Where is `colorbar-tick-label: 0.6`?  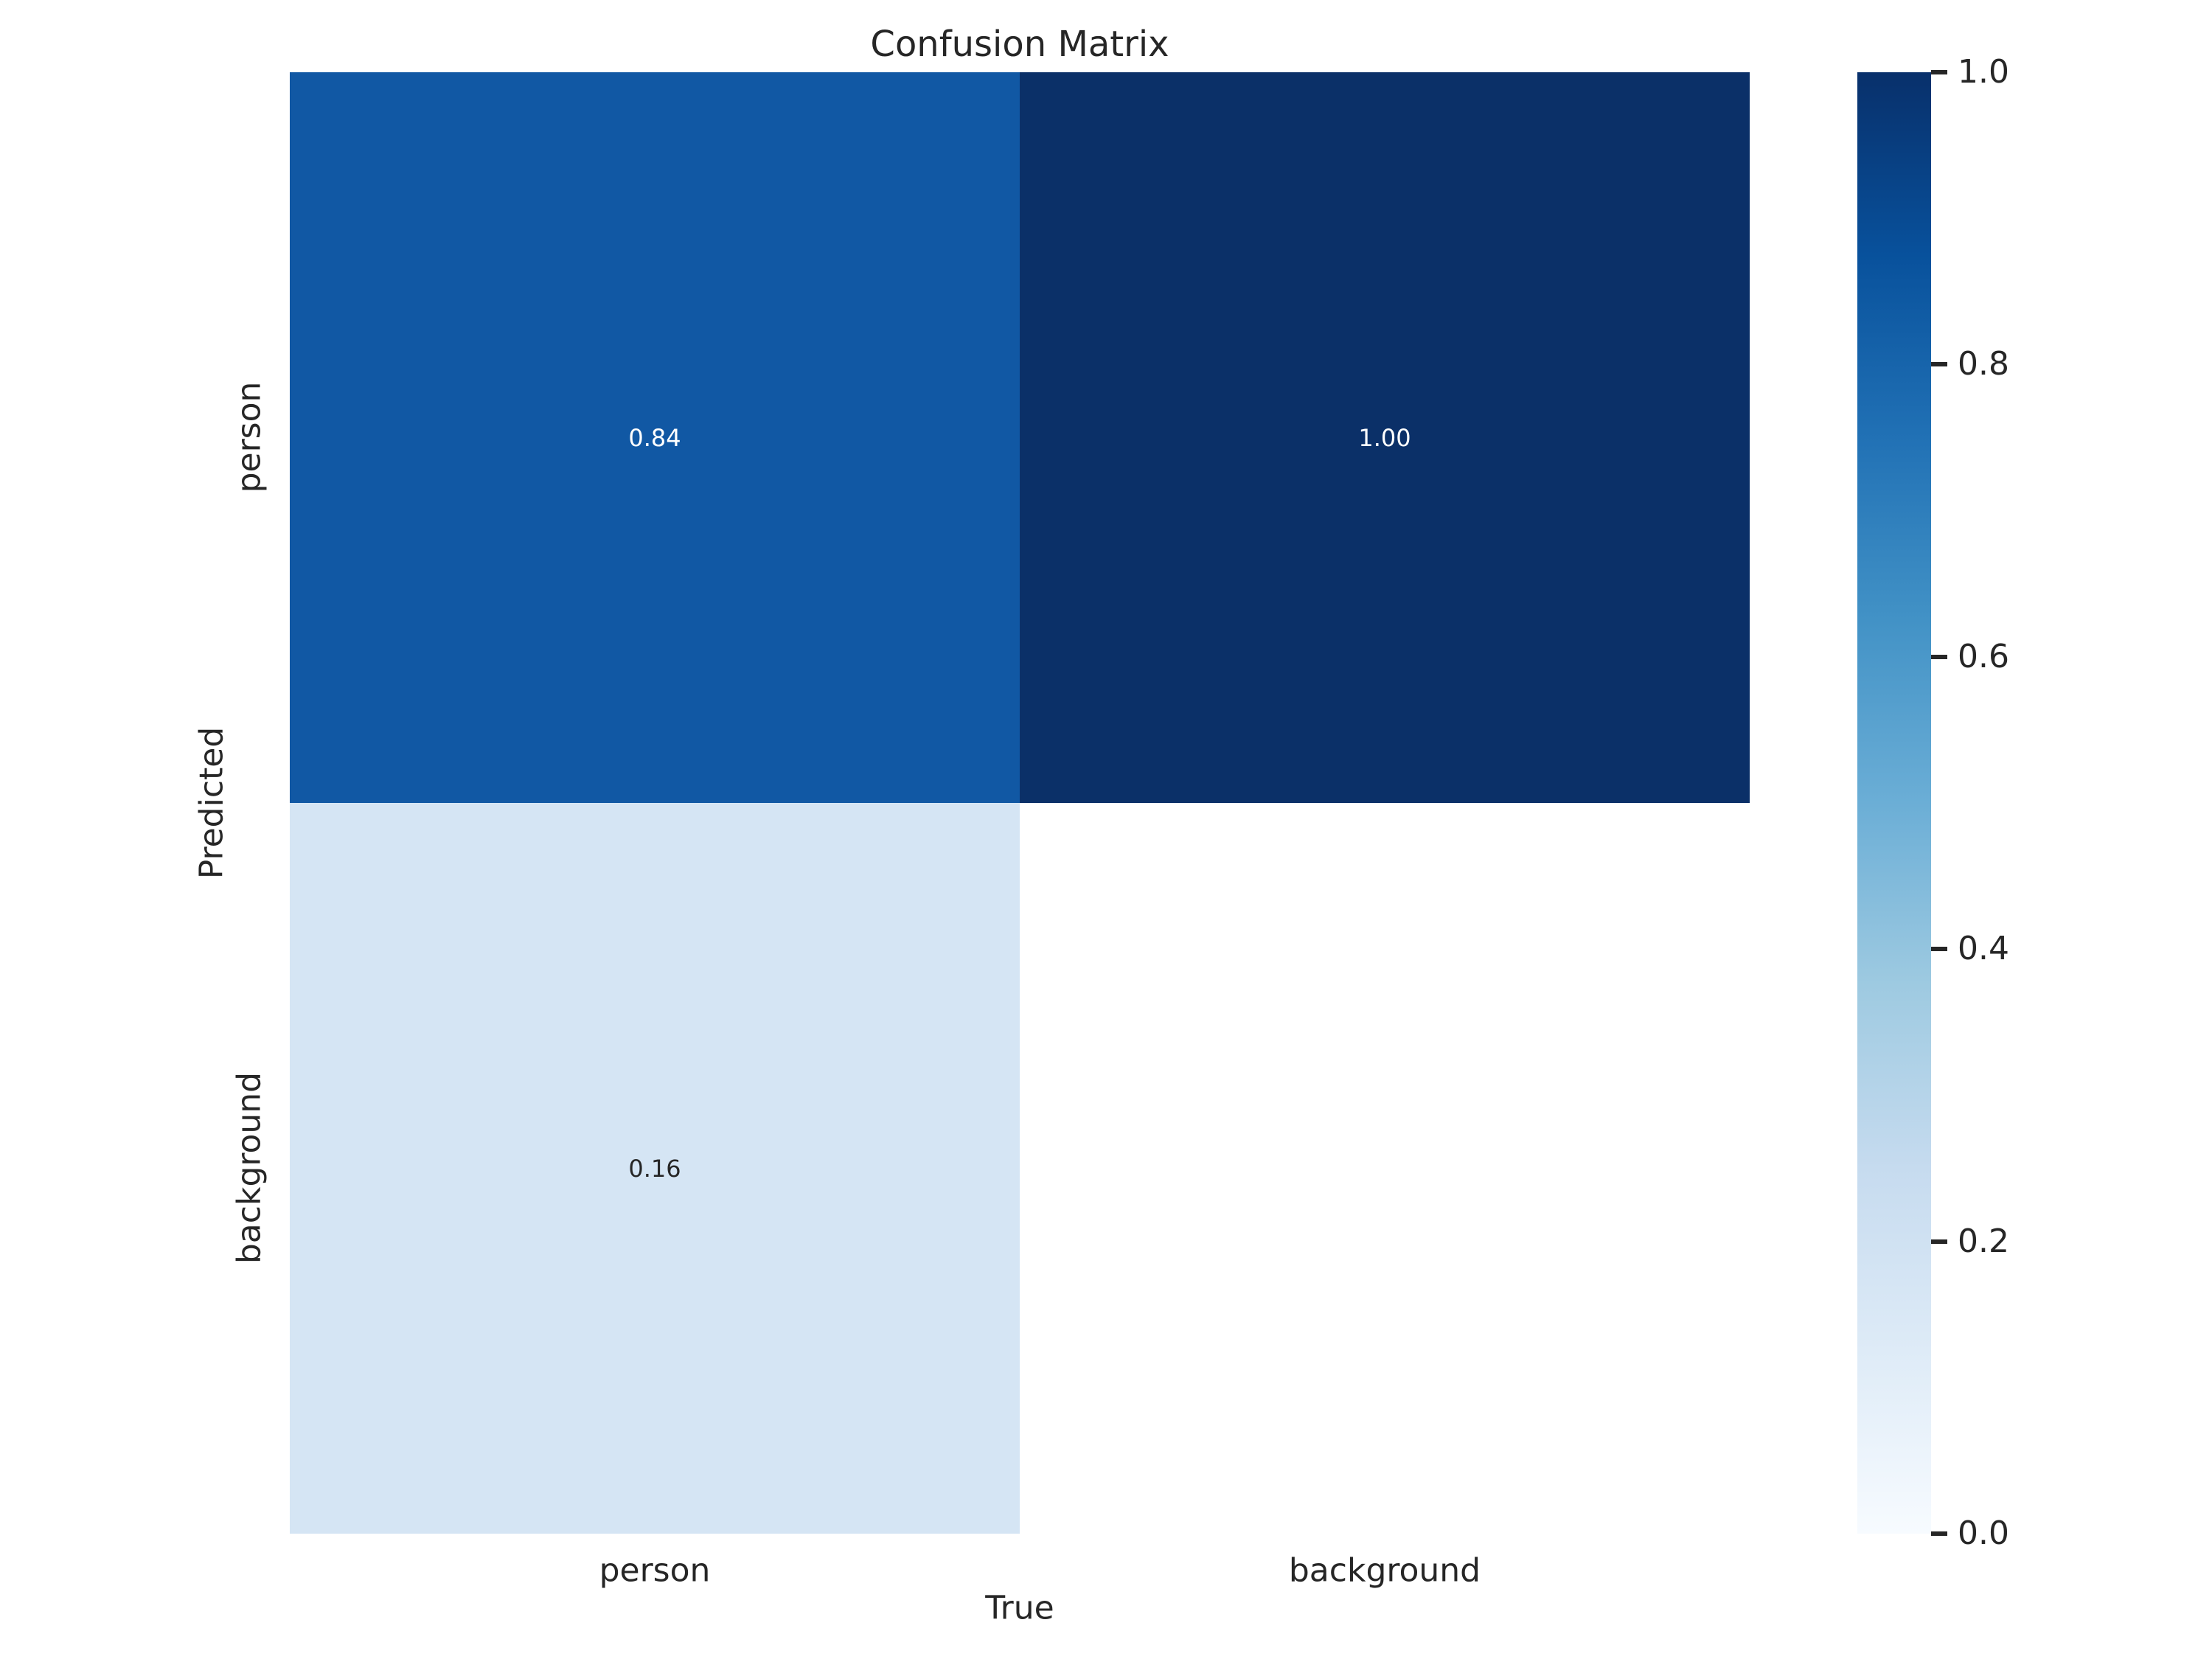 colorbar-tick-label: 0.6 is located at coordinates (1983, 656).